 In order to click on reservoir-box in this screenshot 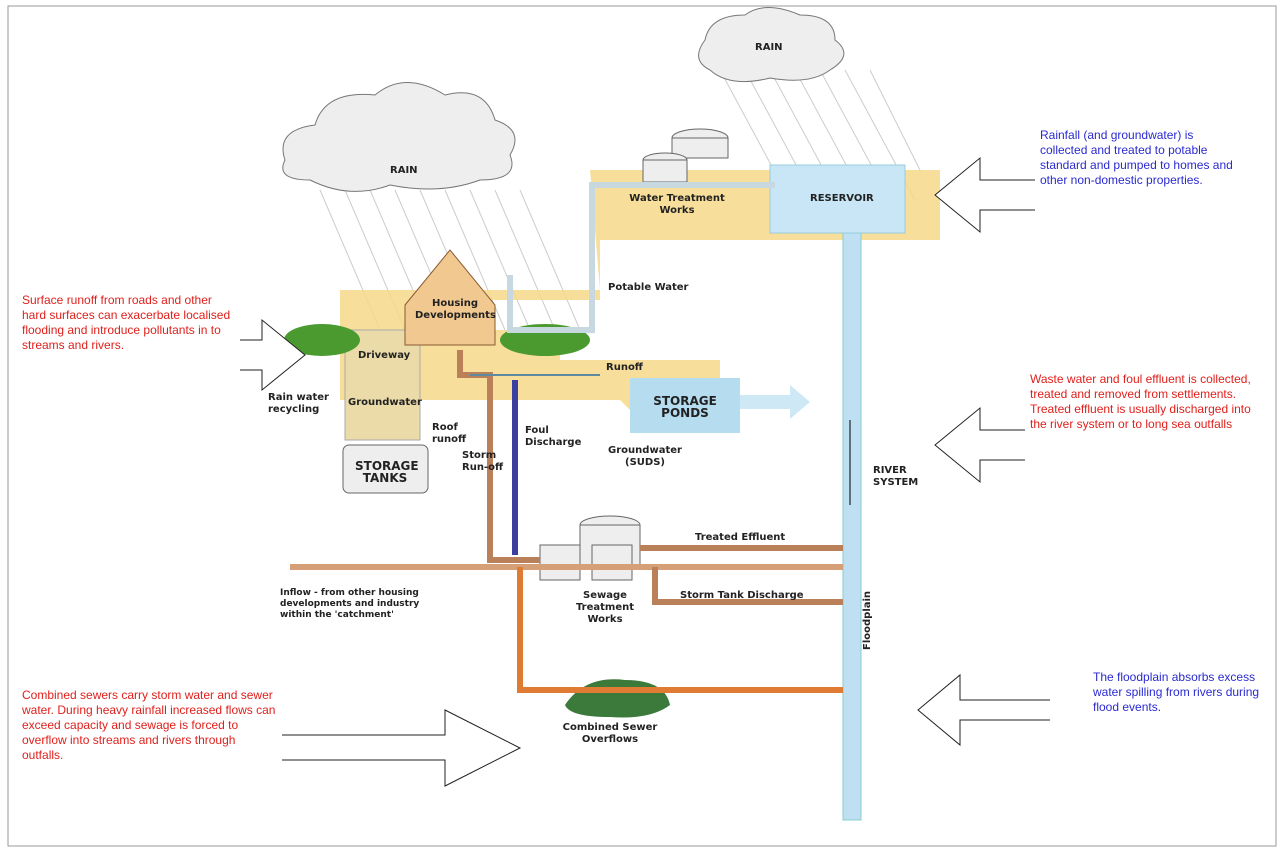, I will do `click(837, 199)`.